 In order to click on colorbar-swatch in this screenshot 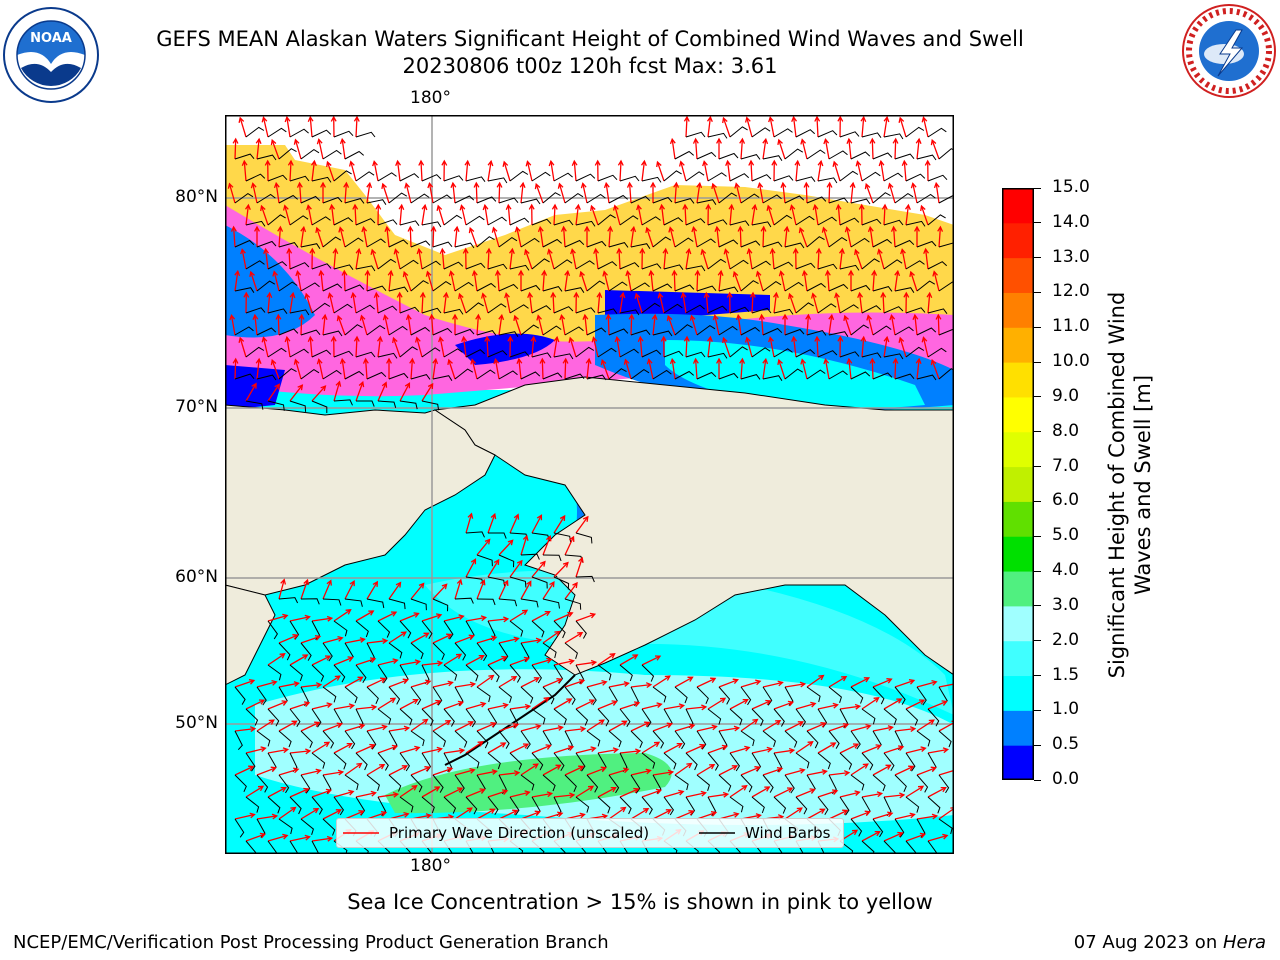, I will do `click(1018, 519)`.